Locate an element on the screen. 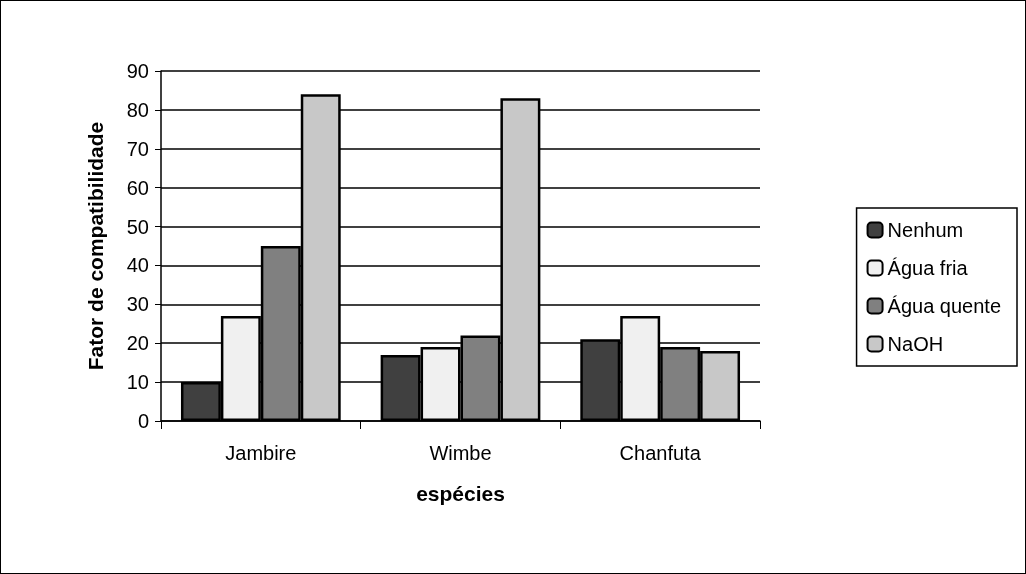 The width and height of the screenshot is (1026, 574). x-tick-label: Chanfuta is located at coordinates (660, 453).